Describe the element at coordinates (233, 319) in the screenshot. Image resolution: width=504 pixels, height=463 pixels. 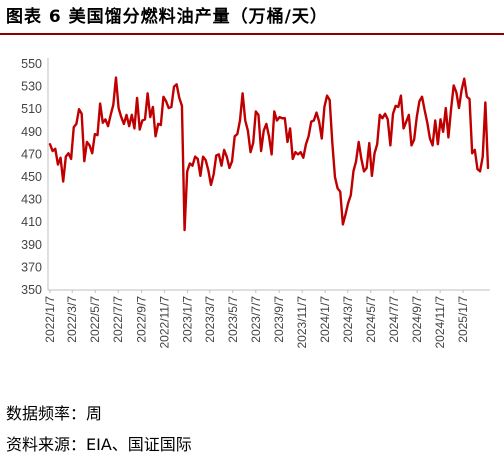
I see `x-tick-label: 2023/5/7` at that location.